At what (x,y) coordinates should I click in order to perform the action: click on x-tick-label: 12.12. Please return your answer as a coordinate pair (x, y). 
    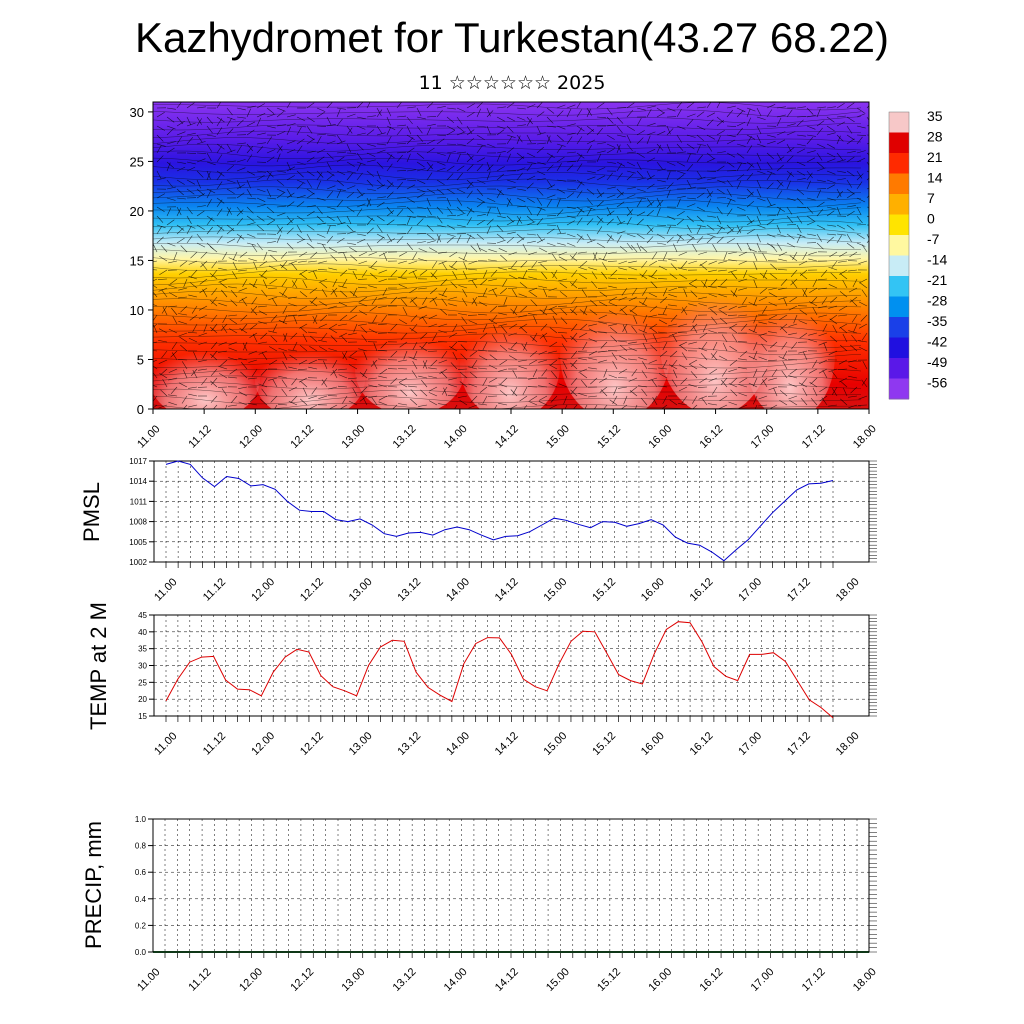
    Looking at the image, I should click on (312, 744).